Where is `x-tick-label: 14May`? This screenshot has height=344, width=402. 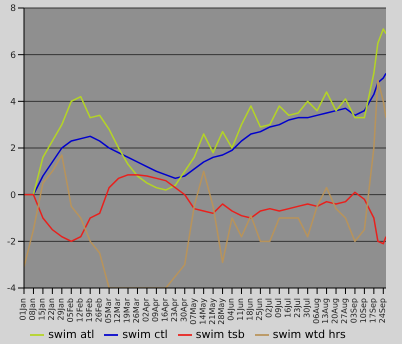 x-tick-label: 14May is located at coordinates (203, 311).